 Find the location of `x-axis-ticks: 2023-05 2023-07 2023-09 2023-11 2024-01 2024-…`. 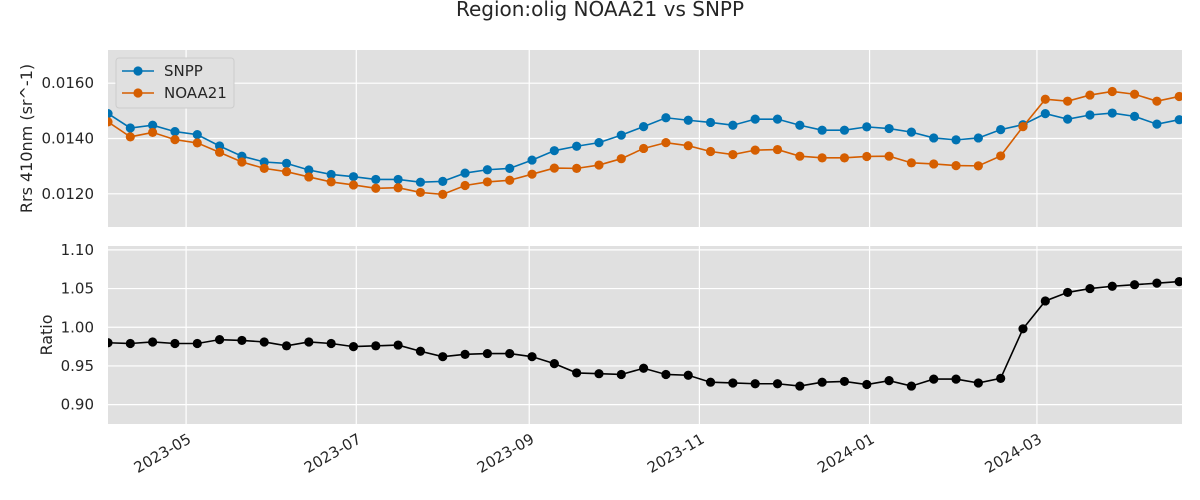

x-axis-ticks: 2023-05 2023-07 2023-09 2023-11 2024-01 2024-… is located at coordinates (588, 453).